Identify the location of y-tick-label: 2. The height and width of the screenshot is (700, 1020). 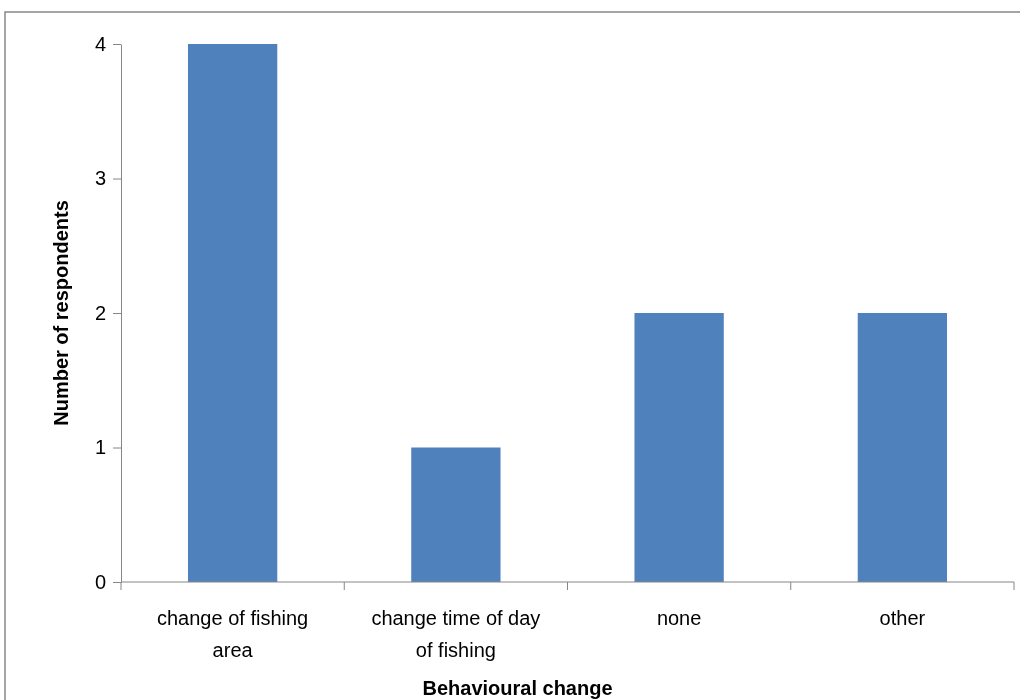
(100, 312).